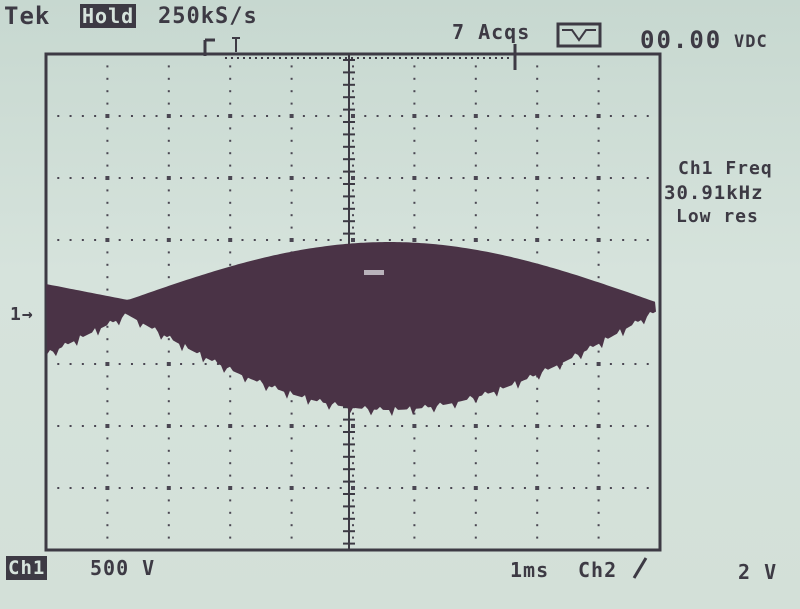  I want to click on channel-1-badge: Ch1, so click(27, 568).